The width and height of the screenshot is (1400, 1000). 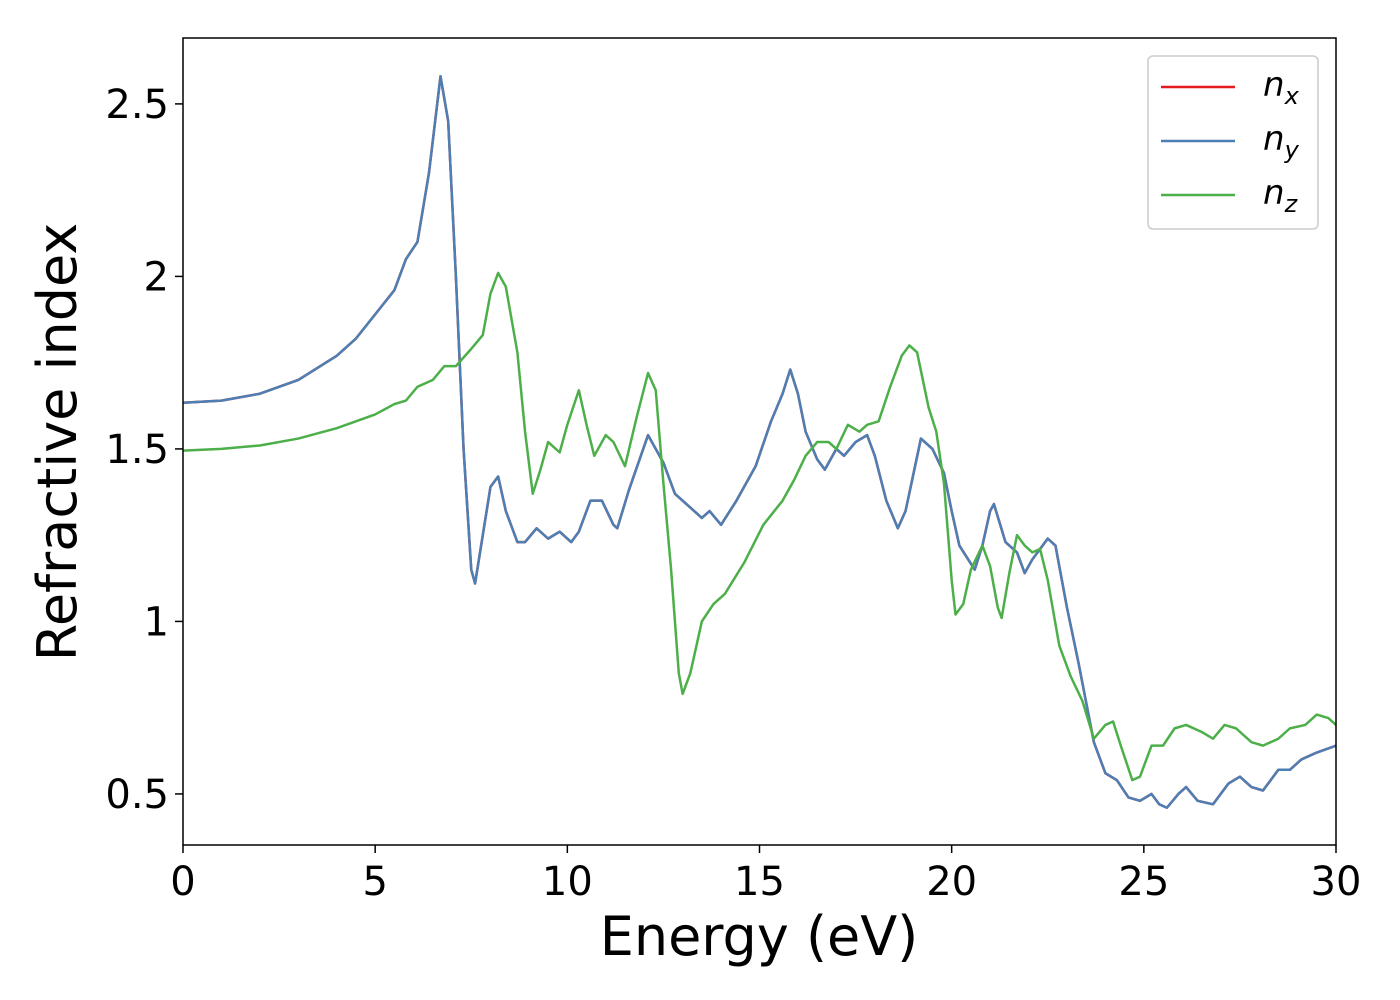 What do you see at coordinates (156, 622) in the screenshot?
I see `y-tick-label: 1` at bounding box center [156, 622].